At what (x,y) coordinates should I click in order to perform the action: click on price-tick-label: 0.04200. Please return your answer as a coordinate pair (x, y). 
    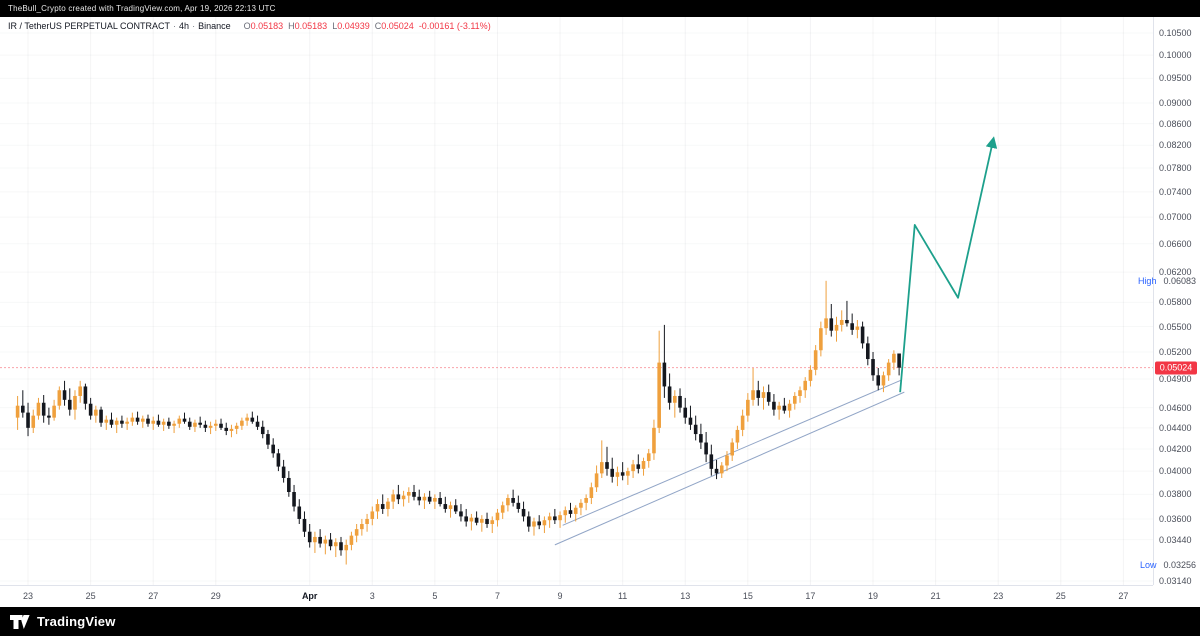
    Looking at the image, I should click on (1175, 448).